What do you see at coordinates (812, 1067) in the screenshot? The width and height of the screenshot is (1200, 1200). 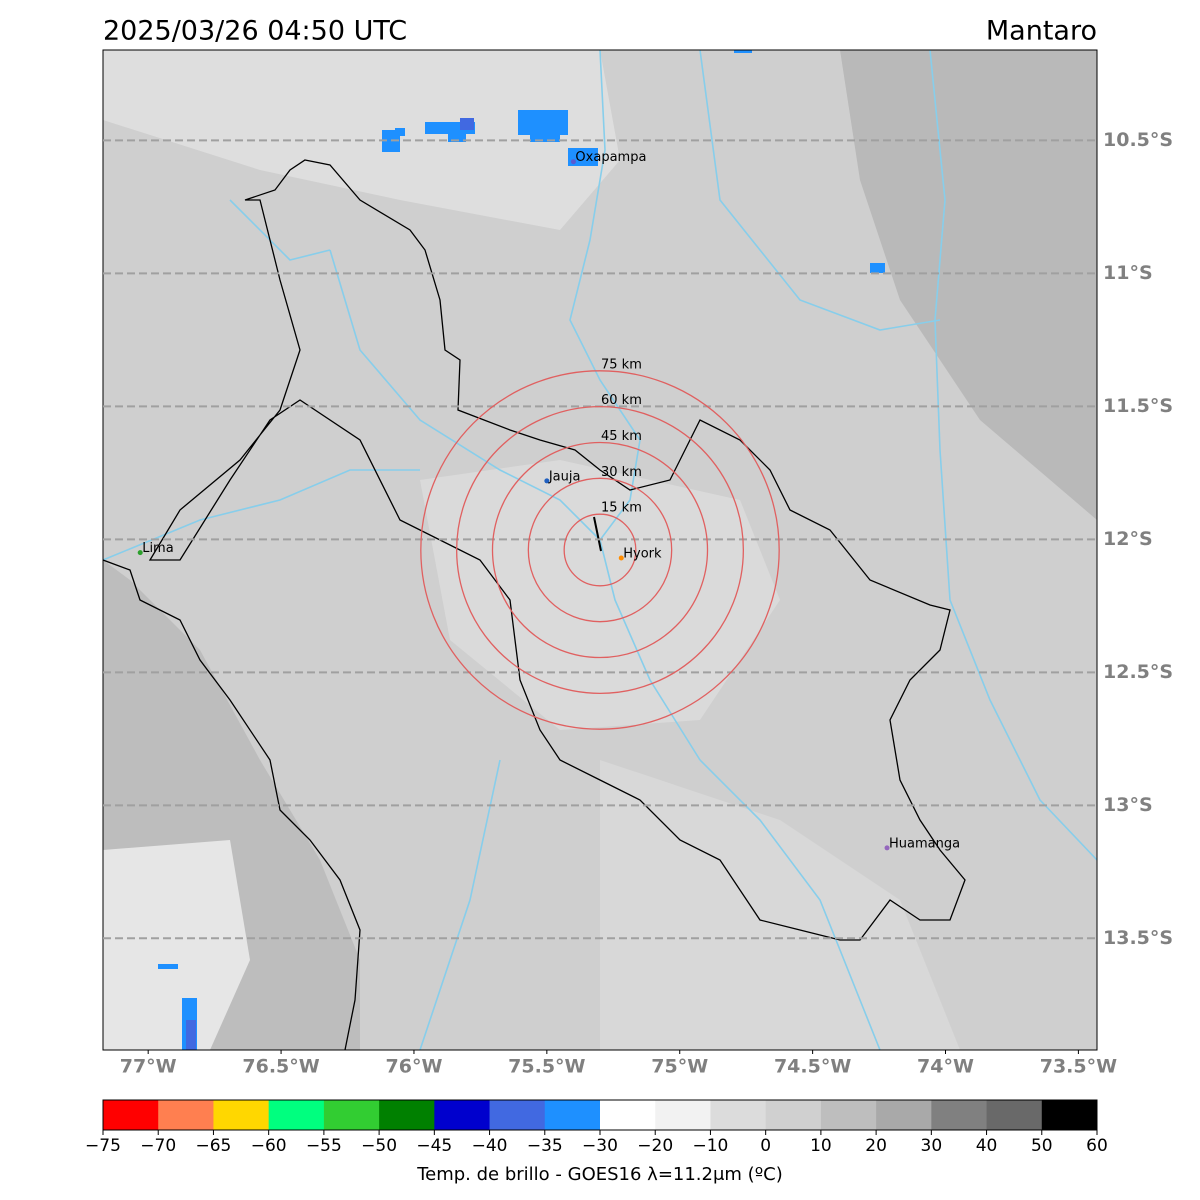 I see `lon-tick-label: 74.5°W` at bounding box center [812, 1067].